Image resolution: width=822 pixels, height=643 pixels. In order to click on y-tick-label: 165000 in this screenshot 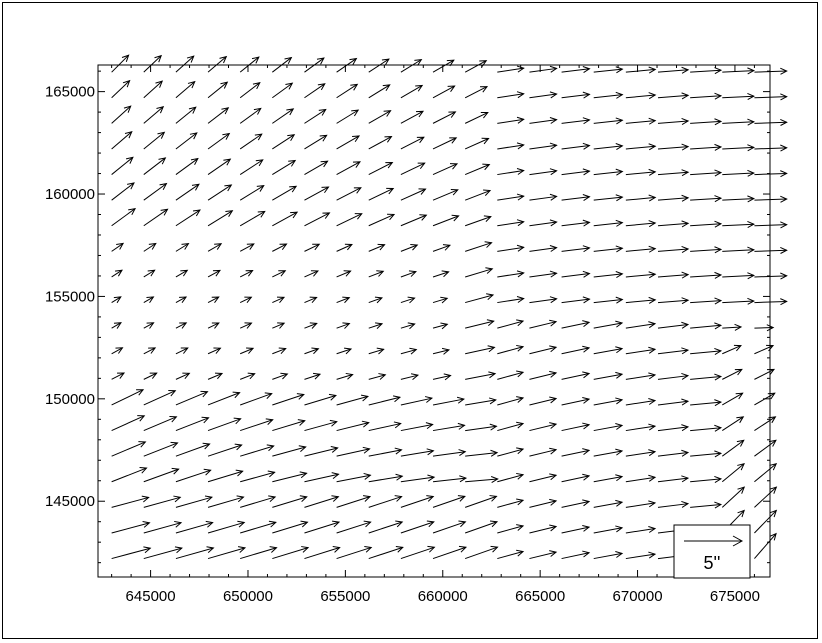, I will do `click(70, 92)`.